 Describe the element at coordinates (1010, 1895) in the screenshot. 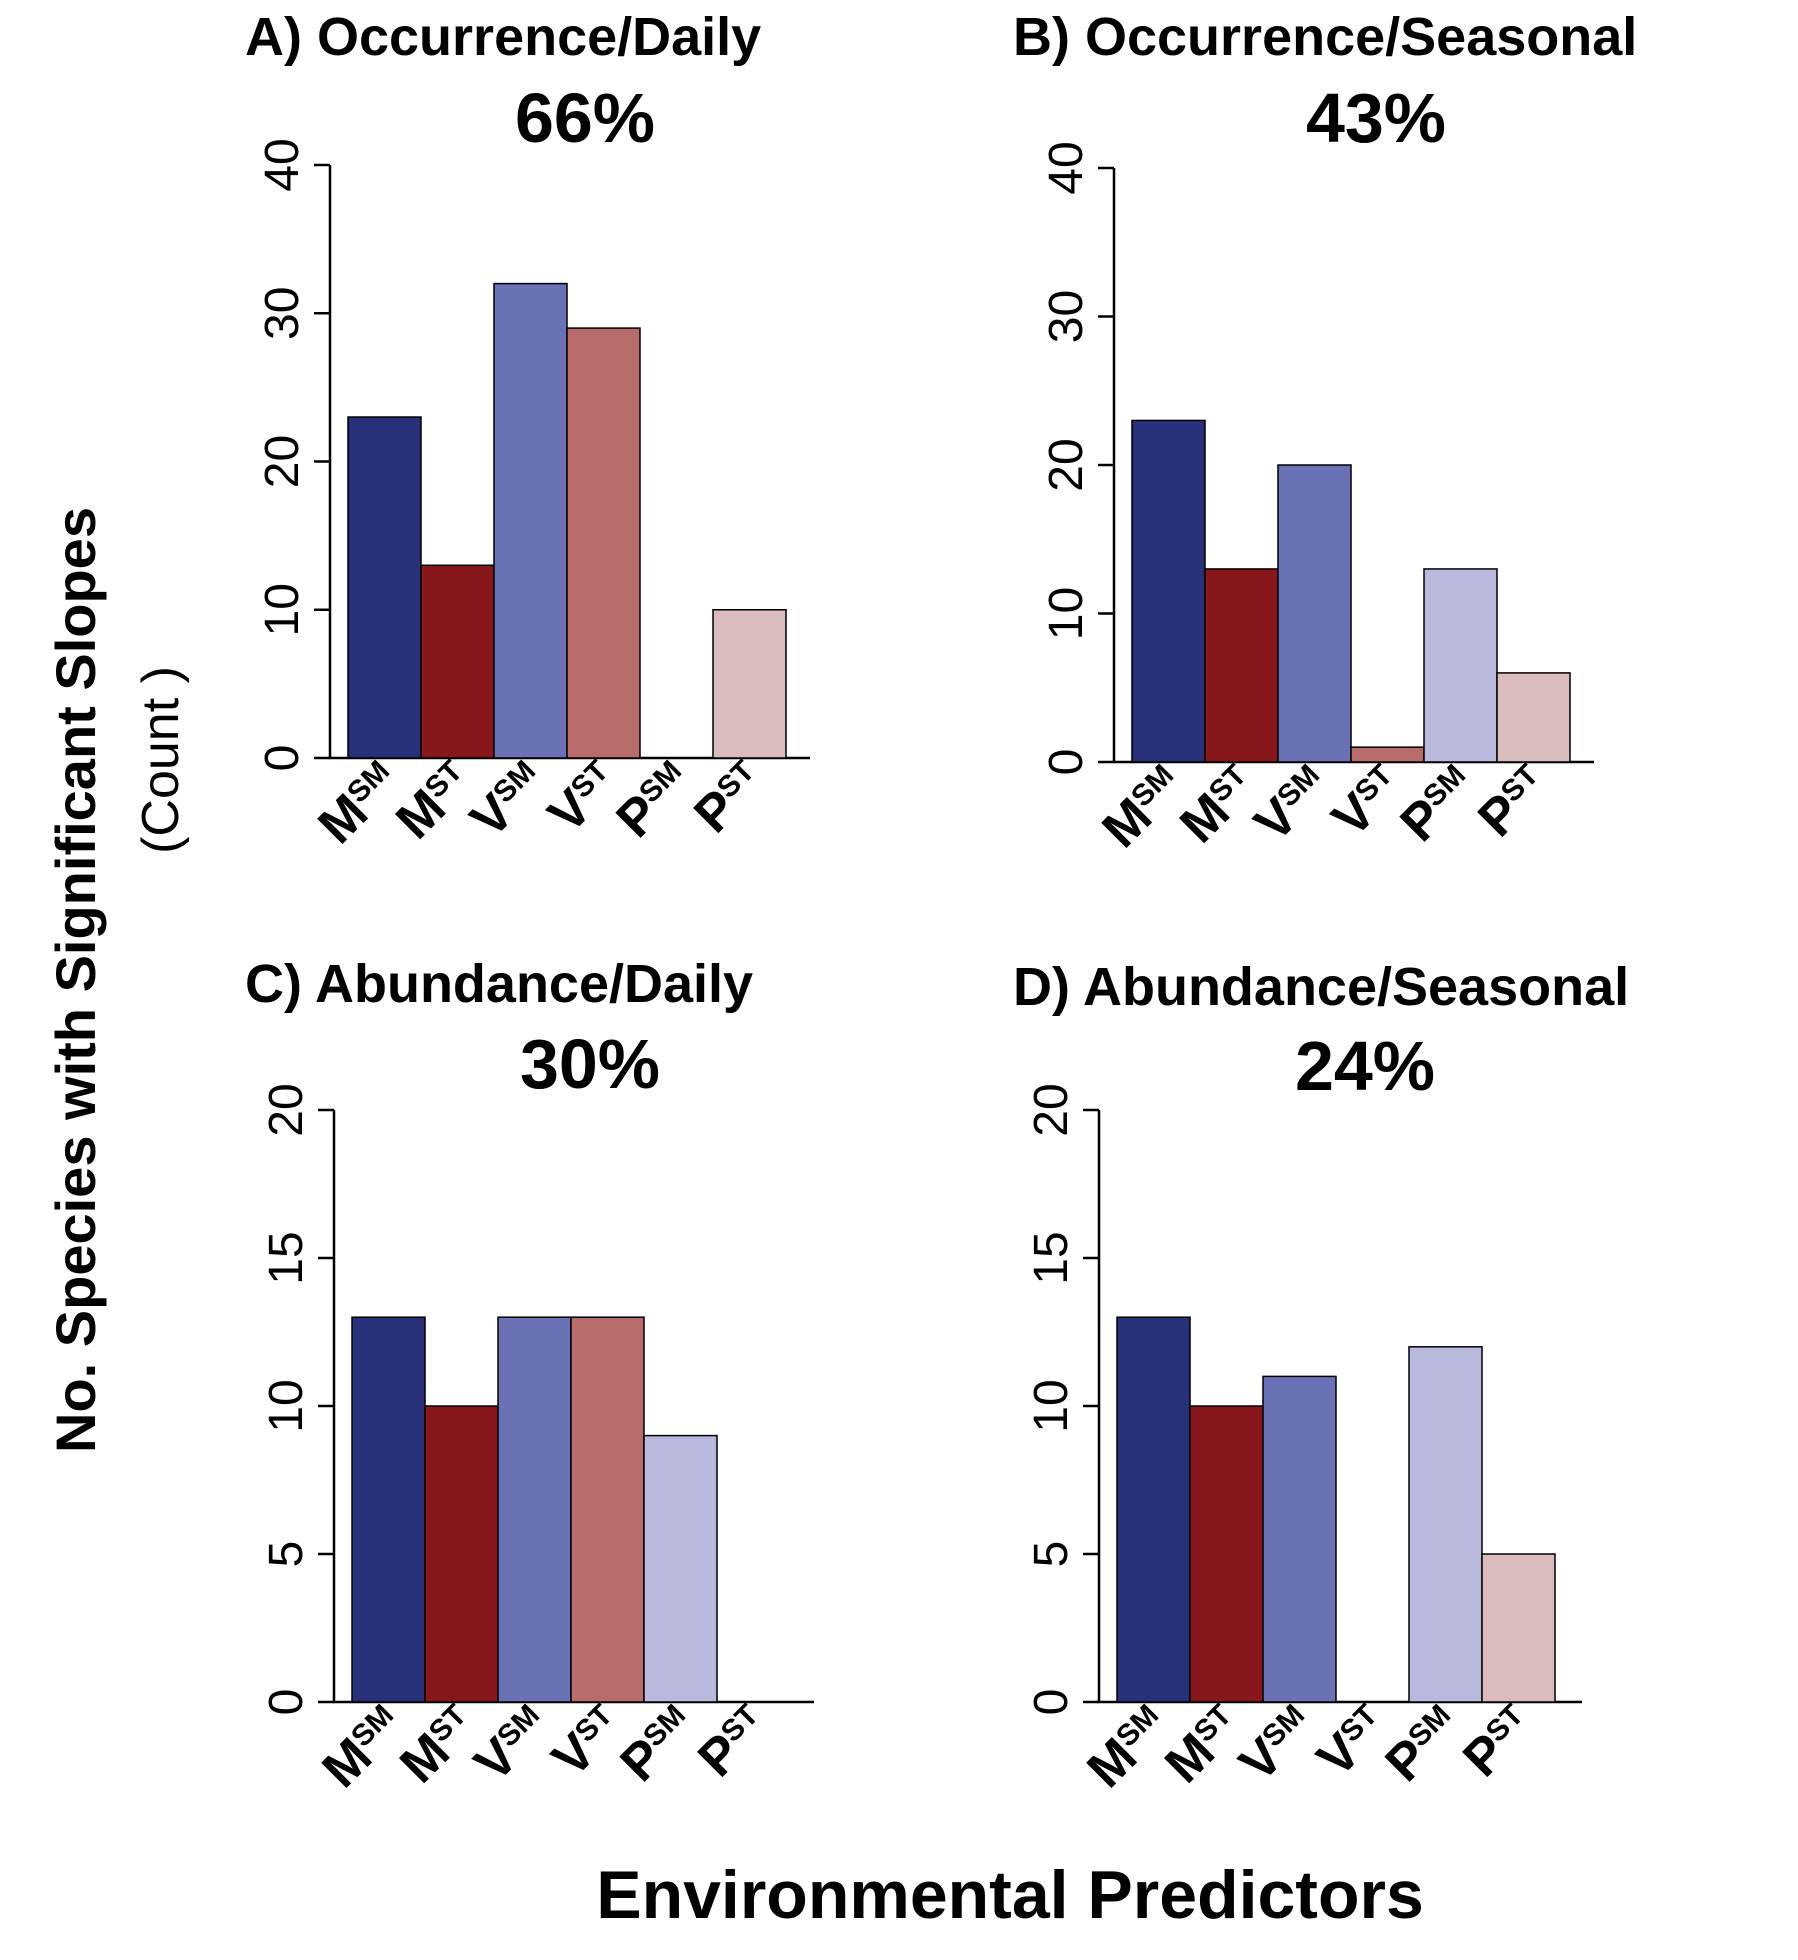

I see `x-axis-label: Environmental Predictors` at that location.